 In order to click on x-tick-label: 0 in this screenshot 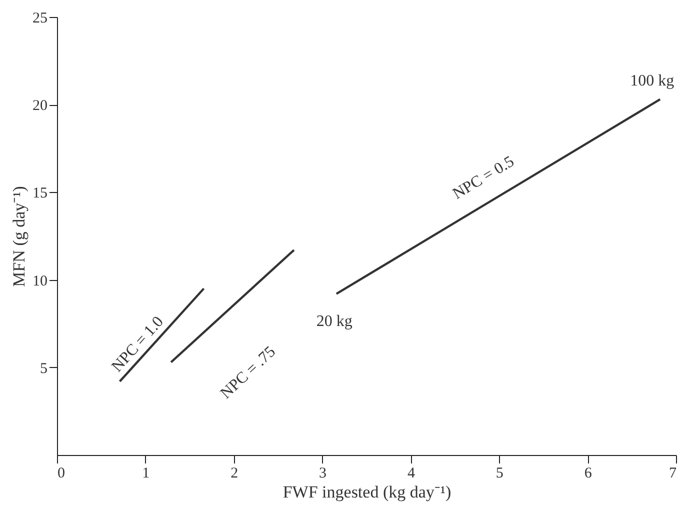, I will do `click(61, 474)`.